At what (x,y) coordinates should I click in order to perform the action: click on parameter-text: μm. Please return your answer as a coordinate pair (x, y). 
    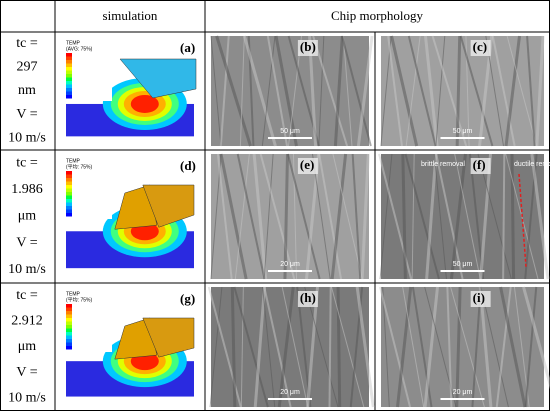
    Looking at the image, I should click on (27, 216).